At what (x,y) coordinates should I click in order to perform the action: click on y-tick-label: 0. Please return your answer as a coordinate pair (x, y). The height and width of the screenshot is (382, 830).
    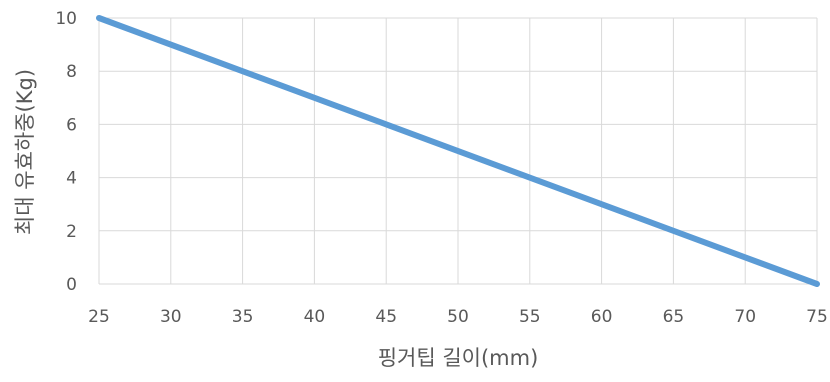
    Looking at the image, I should click on (71, 285).